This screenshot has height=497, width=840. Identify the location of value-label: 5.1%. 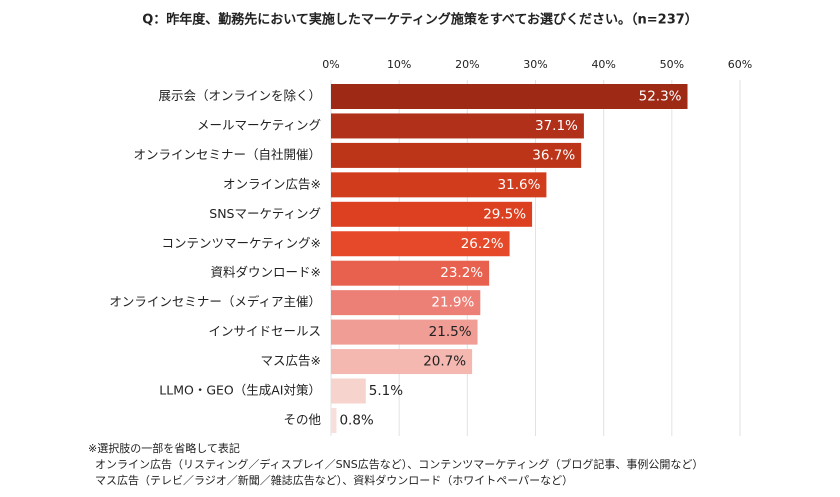
(386, 391).